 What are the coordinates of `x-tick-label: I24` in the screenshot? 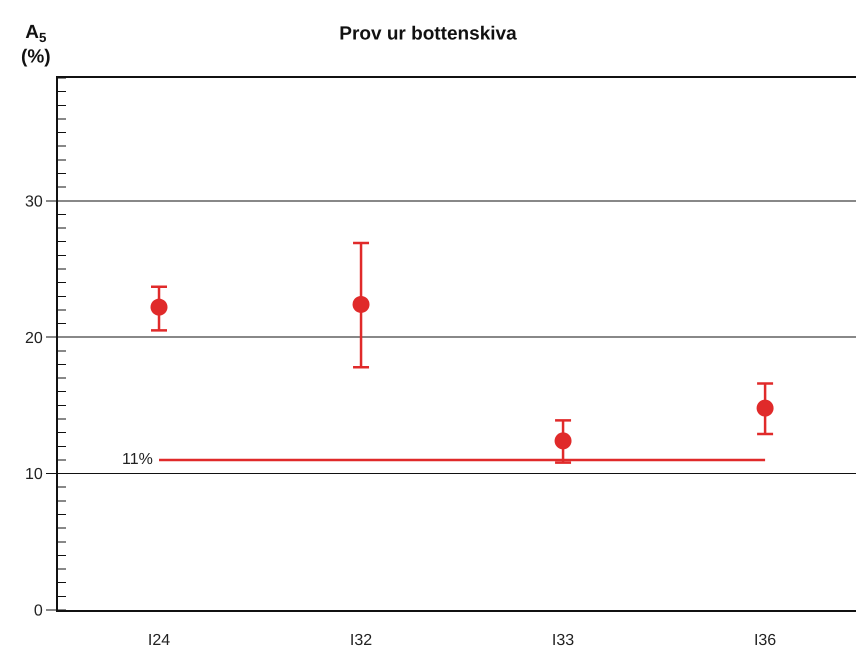 It's located at (159, 641).